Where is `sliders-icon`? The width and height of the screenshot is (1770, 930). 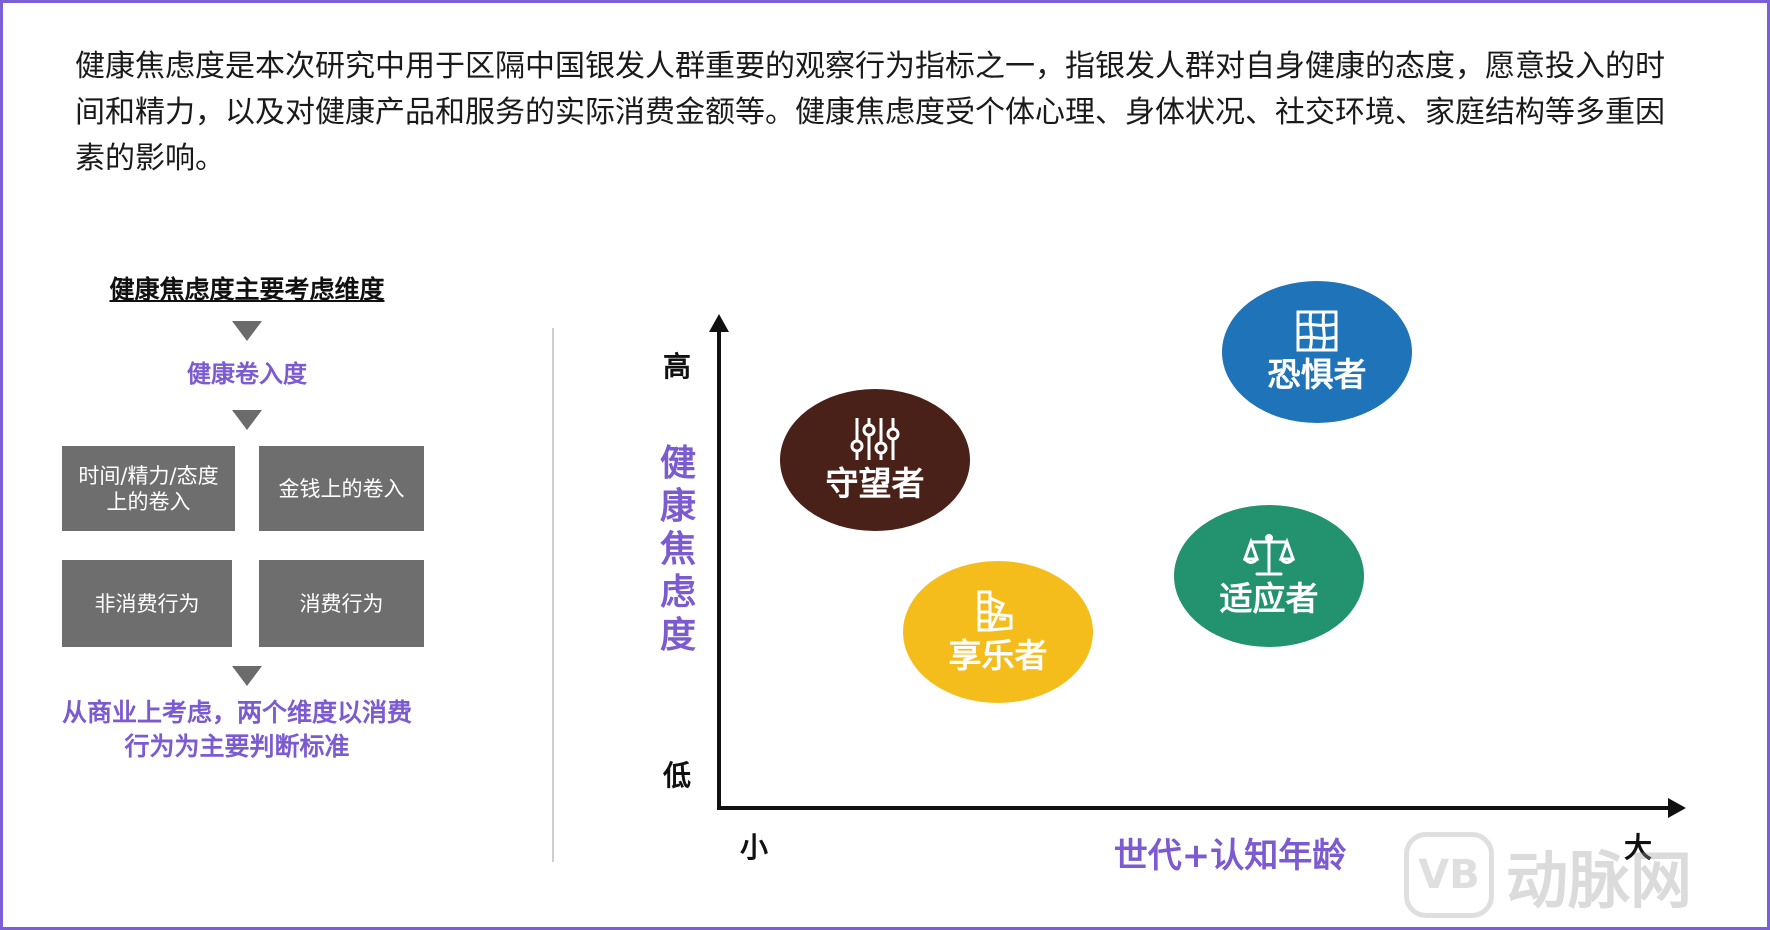
sliders-icon is located at coordinates (875, 439).